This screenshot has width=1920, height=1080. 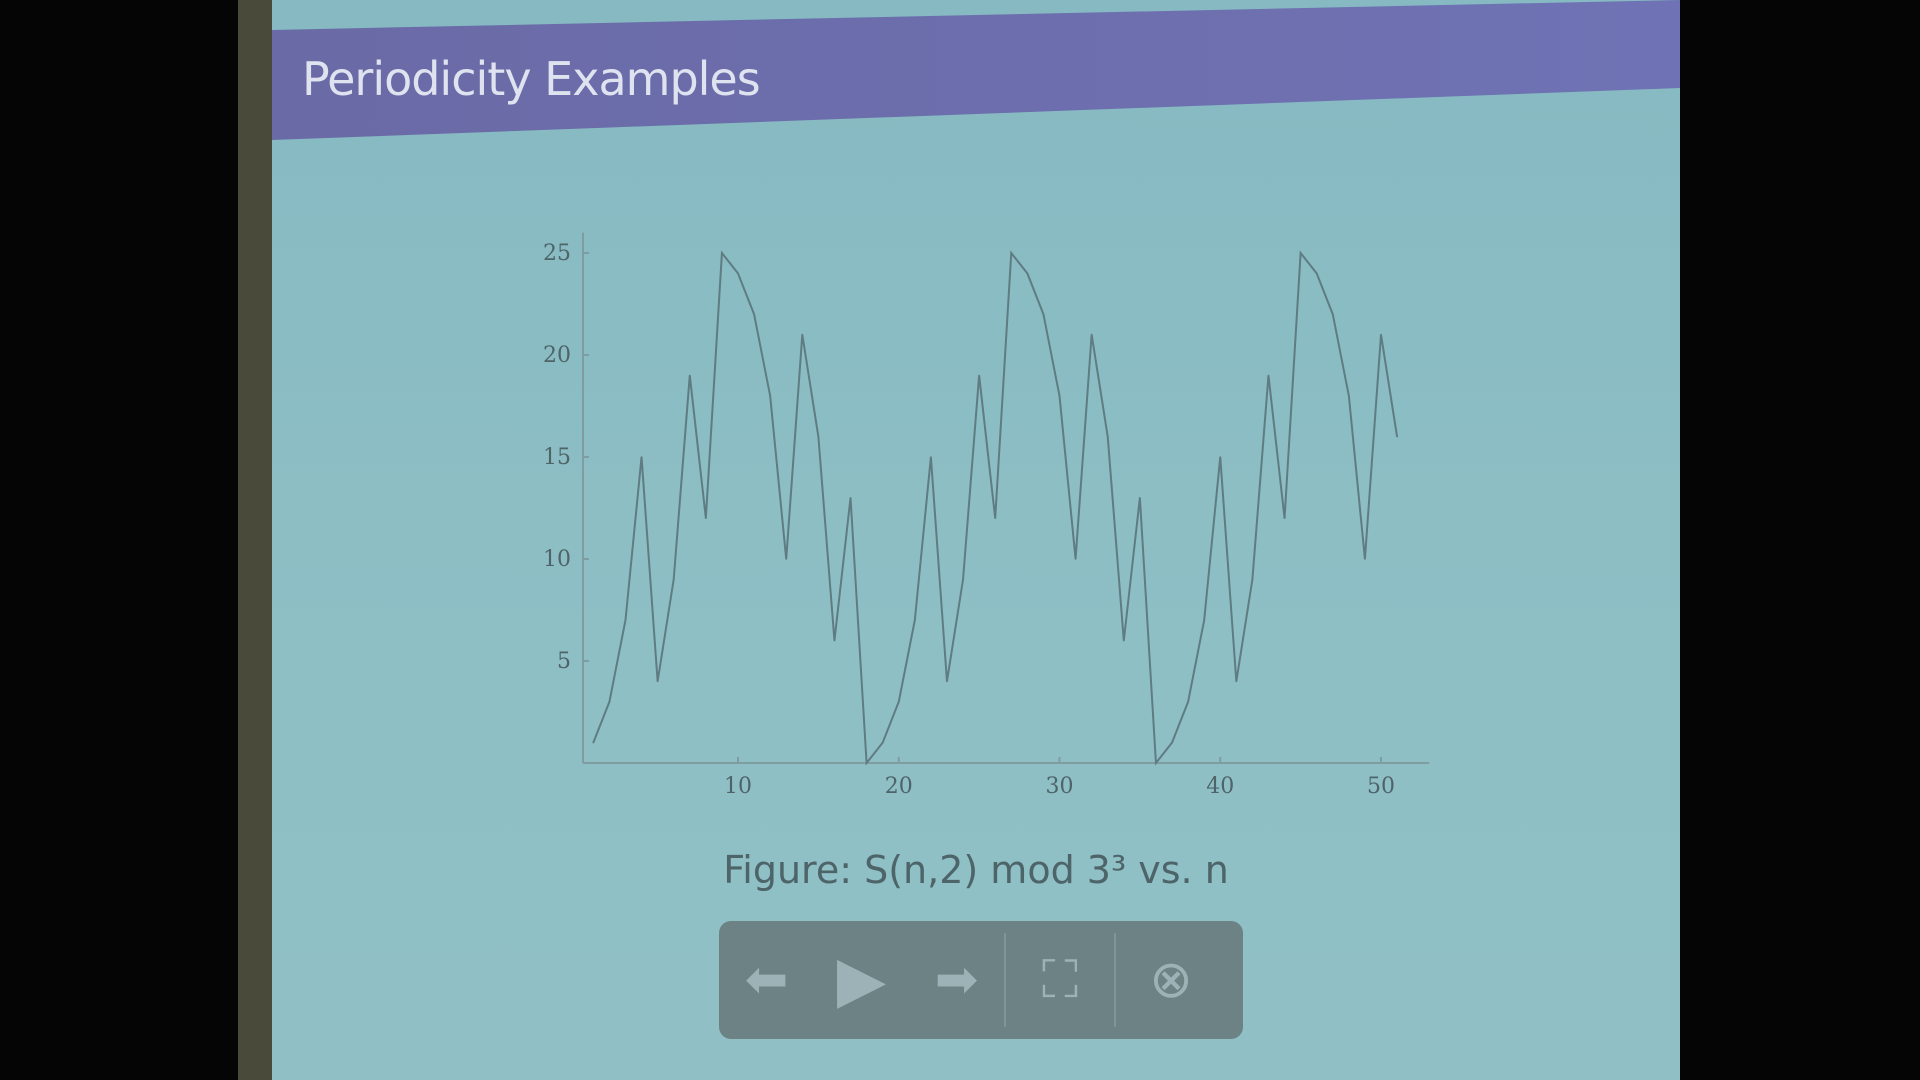 What do you see at coordinates (899, 786) in the screenshot?
I see `x-tick-label: 20` at bounding box center [899, 786].